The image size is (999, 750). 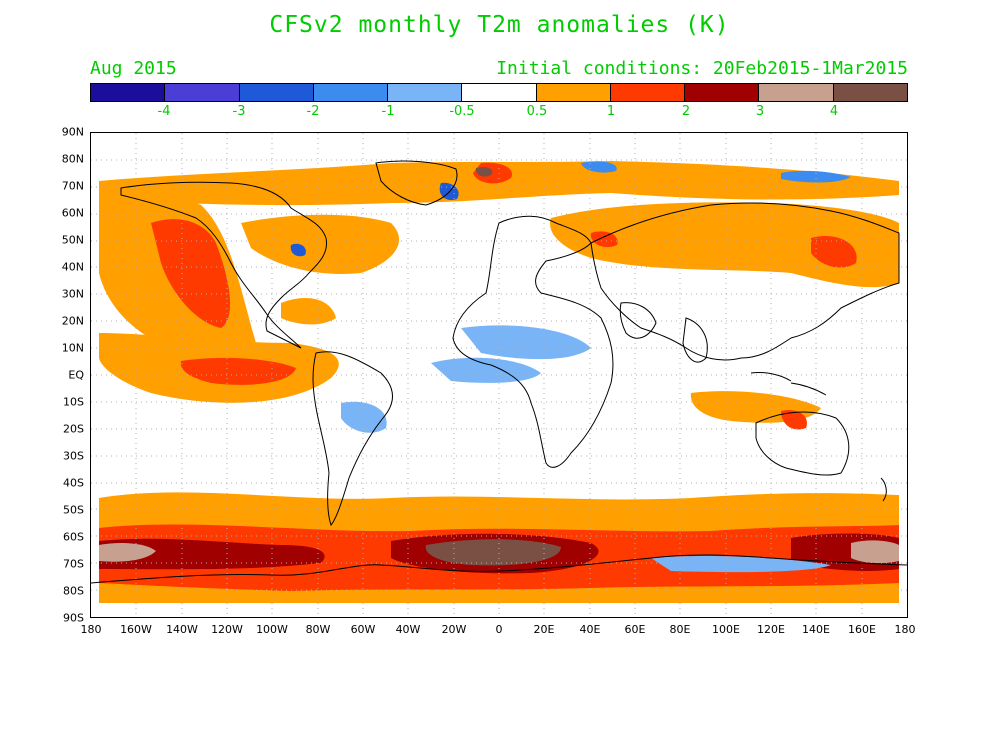 I want to click on legend-swatch-neutral, so click(x=499, y=92).